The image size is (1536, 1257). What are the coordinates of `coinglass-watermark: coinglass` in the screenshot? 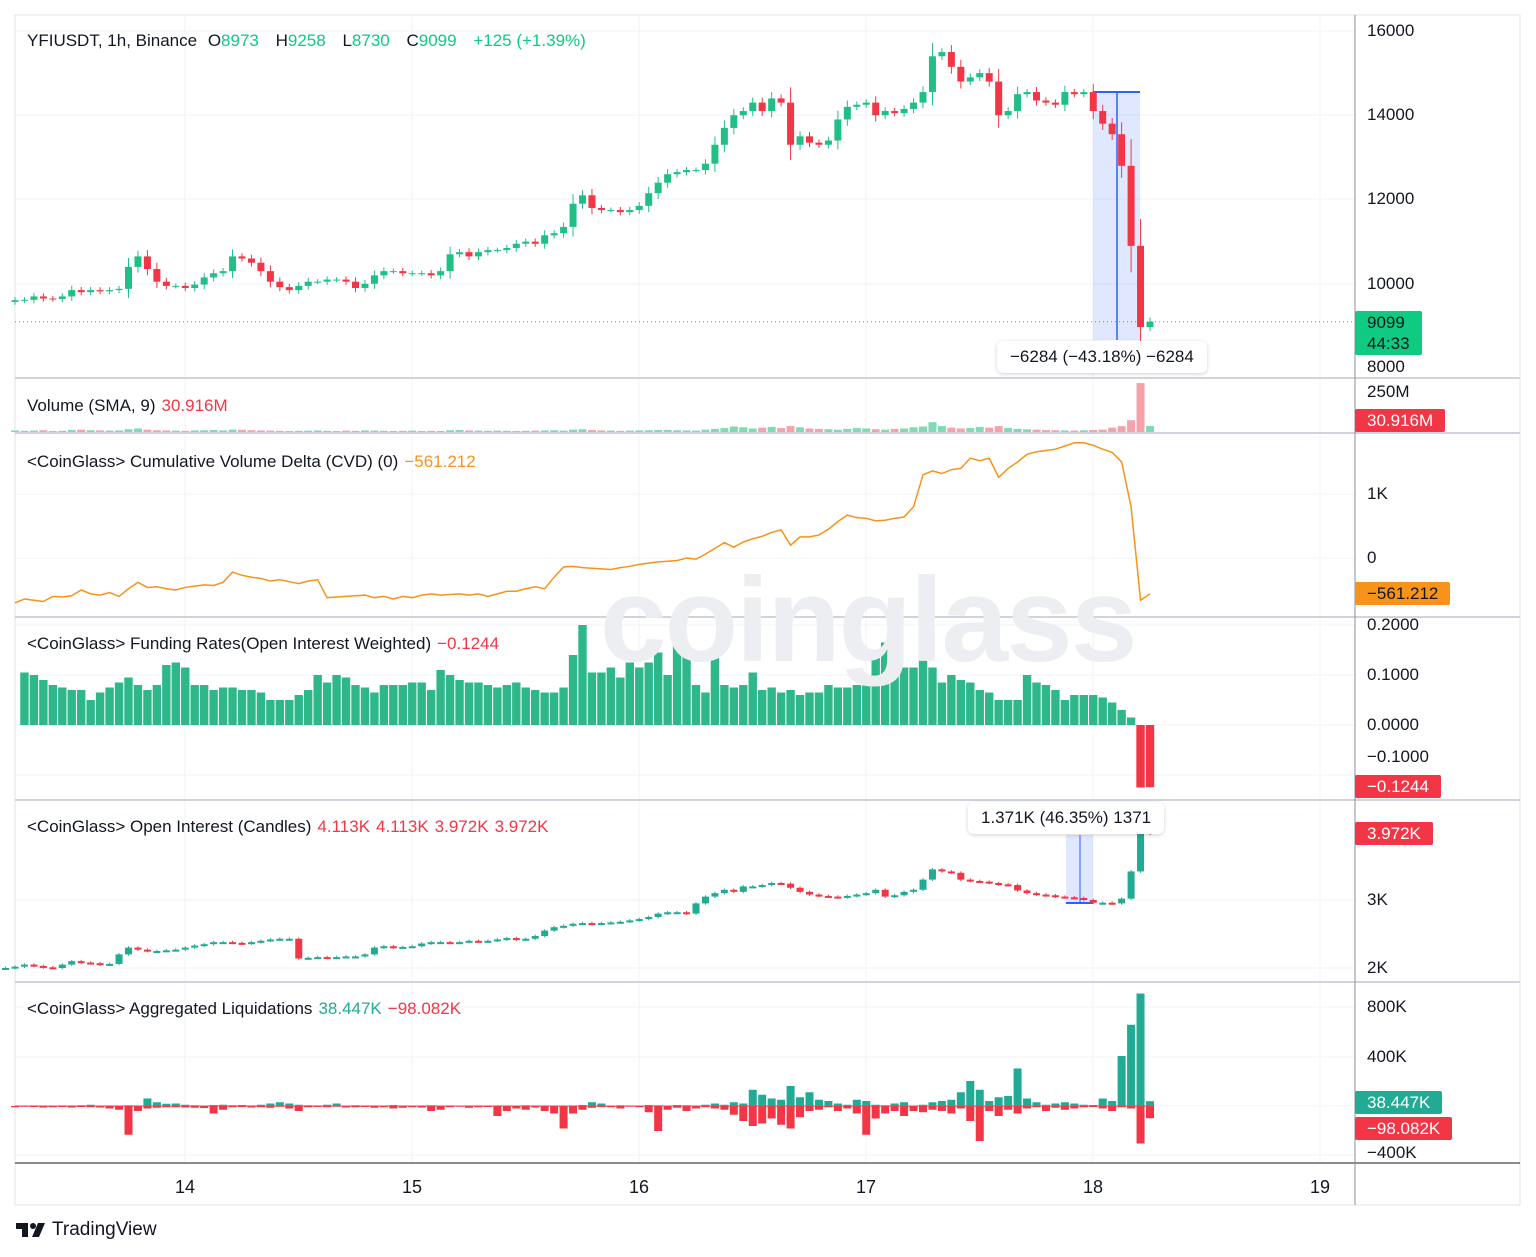 It's located at (869, 620).